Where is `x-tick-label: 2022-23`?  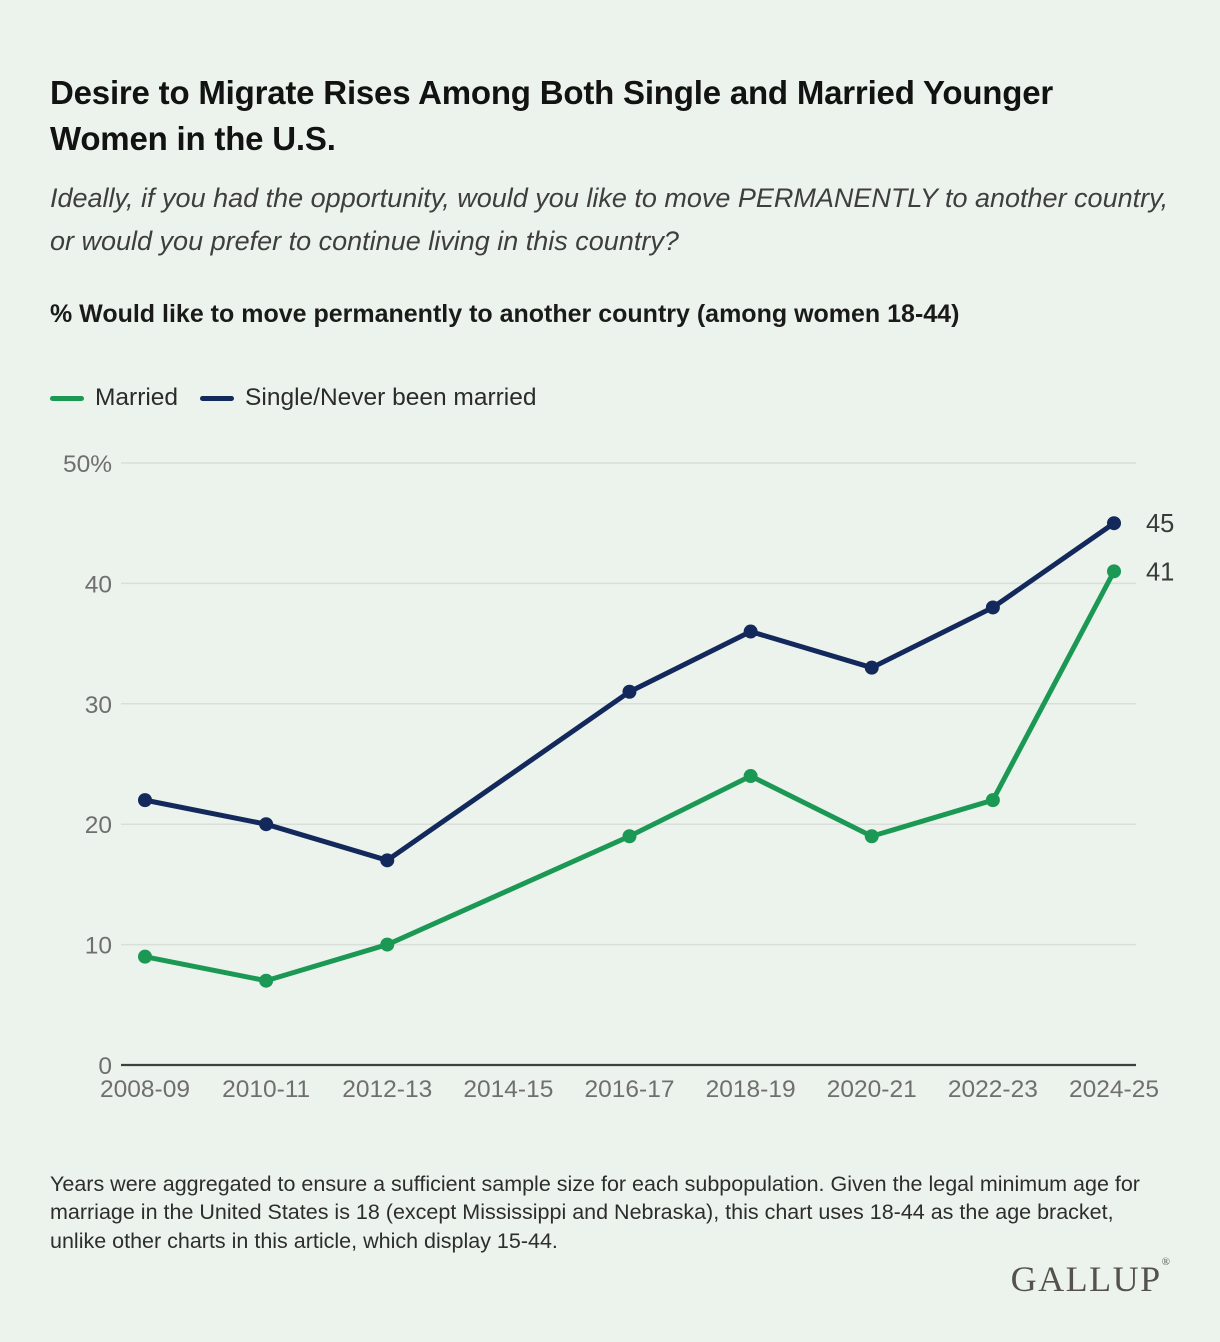
x-tick-label: 2022-23 is located at coordinates (993, 1089).